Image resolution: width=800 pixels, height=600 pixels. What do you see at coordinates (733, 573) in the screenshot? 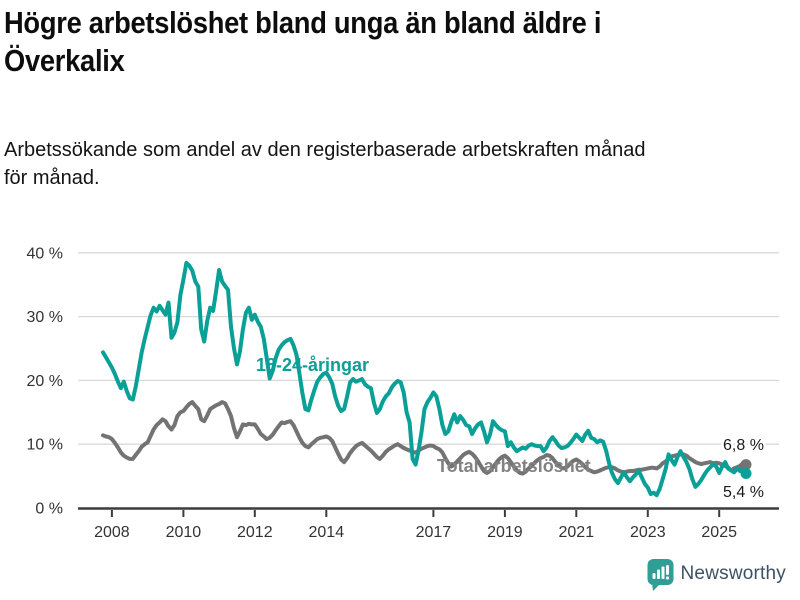
I see `brand-name: Newsworthy` at bounding box center [733, 573].